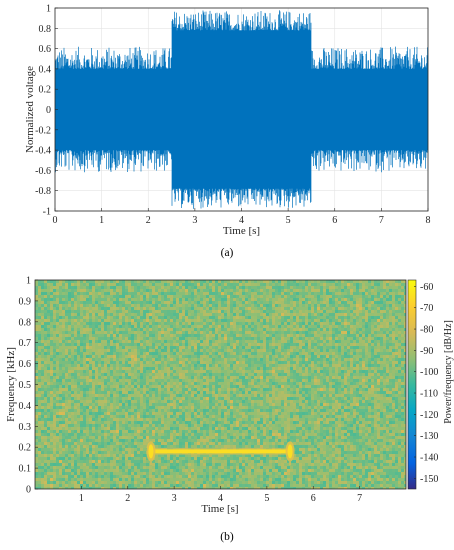 The image size is (454, 550). What do you see at coordinates (45, 49) in the screenshot?
I see `chart-a-y-tick-label-8: 0.6` at bounding box center [45, 49].